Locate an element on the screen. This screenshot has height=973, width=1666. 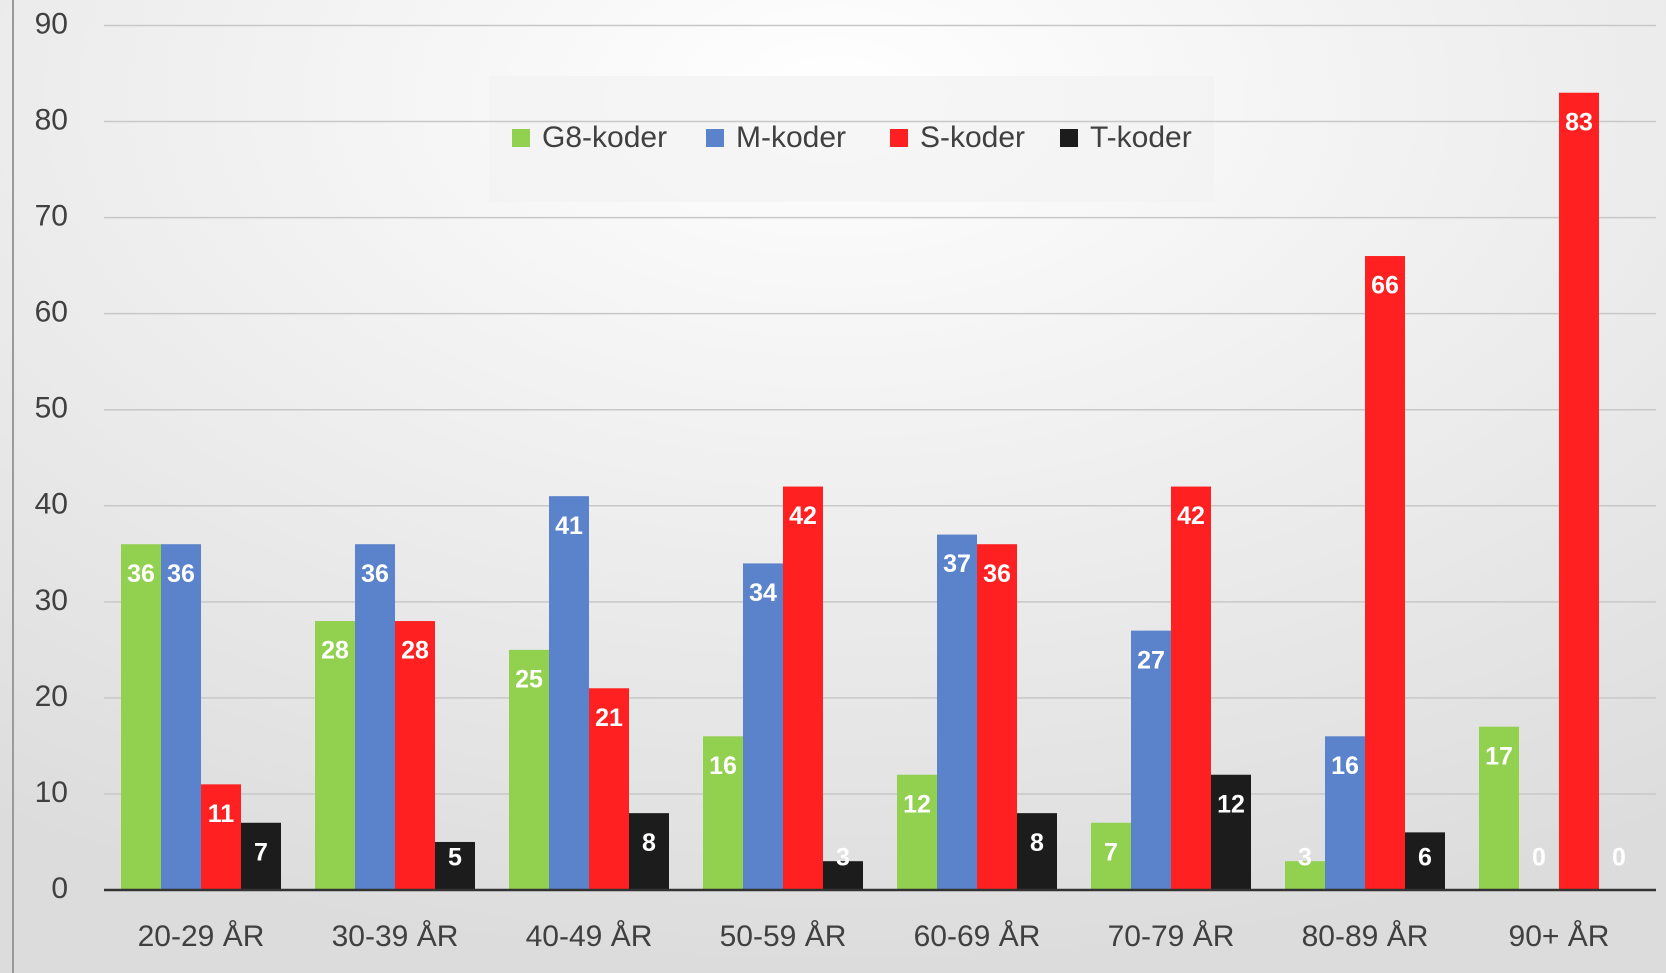
legend-label: M-koder is located at coordinates (791, 137).